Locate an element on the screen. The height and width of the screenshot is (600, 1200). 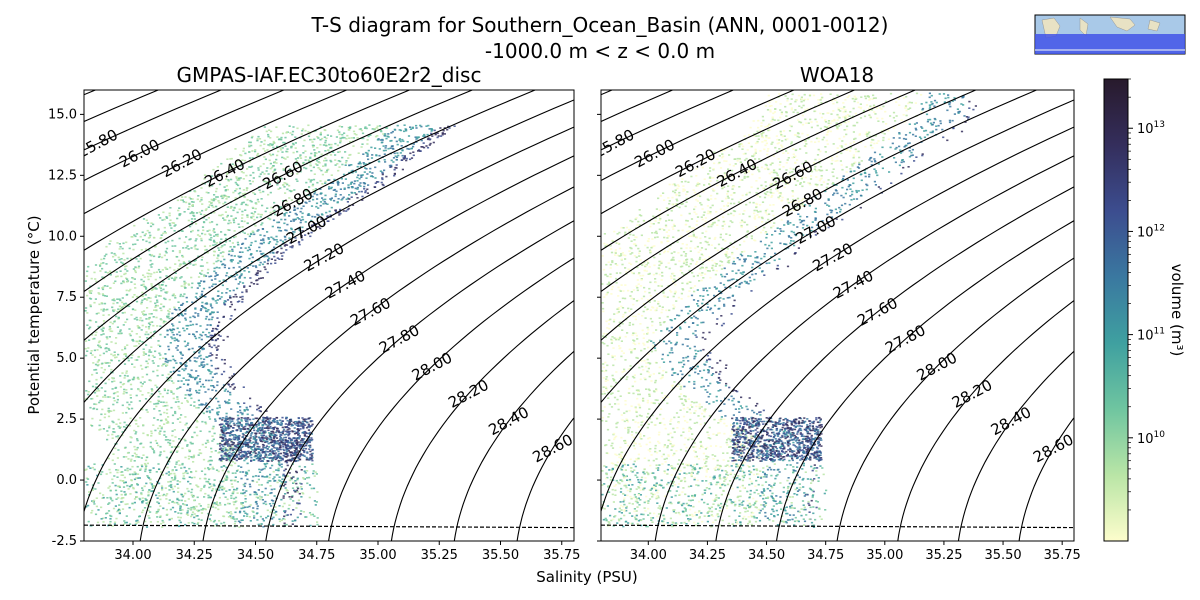
contour-label: 26.80 is located at coordinates (802, 203).